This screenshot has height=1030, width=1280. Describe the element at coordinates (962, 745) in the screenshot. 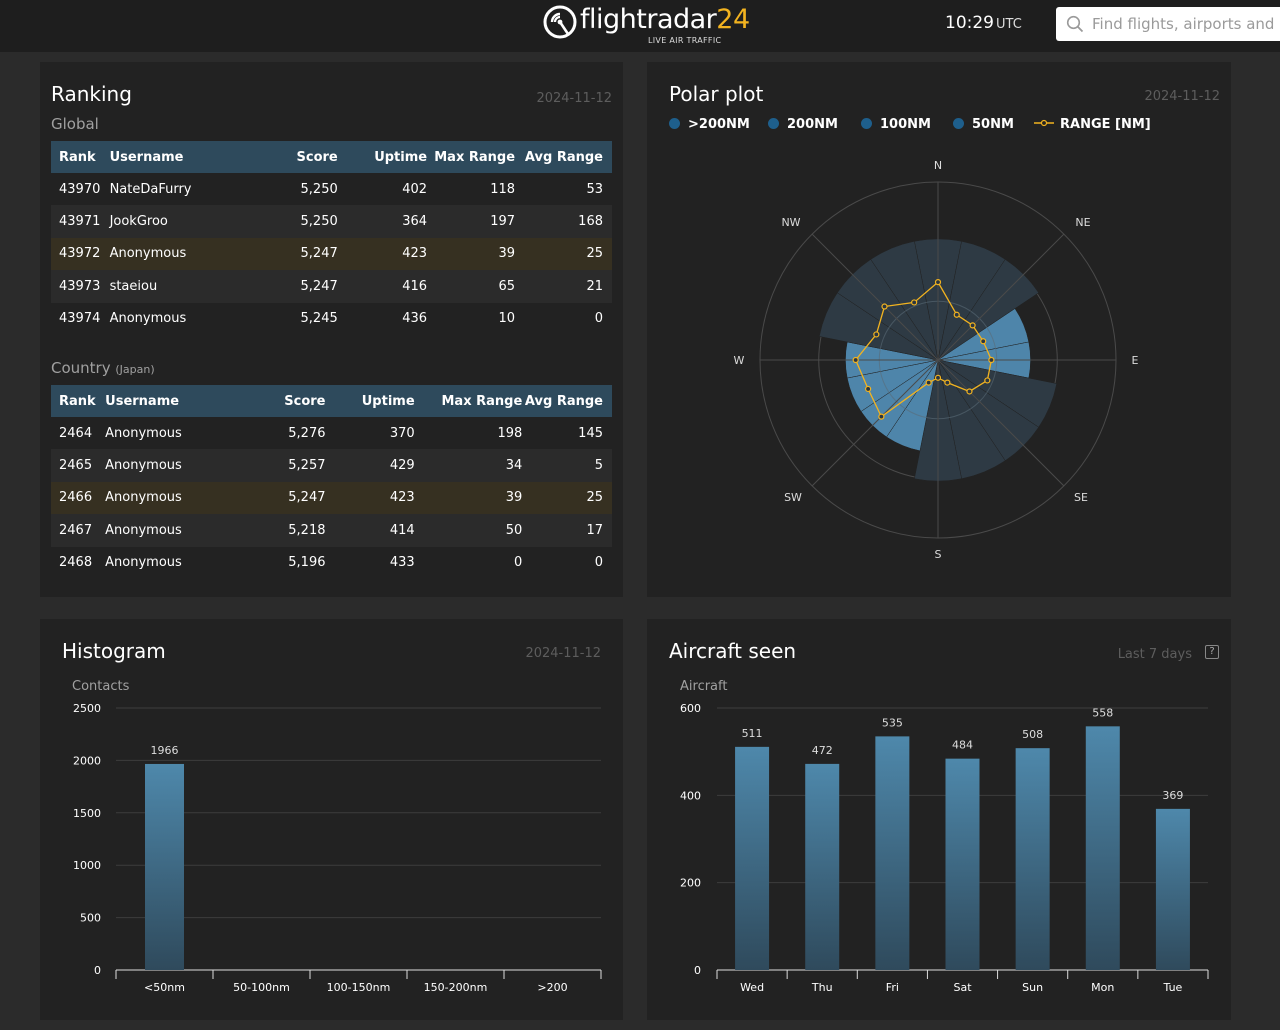

I see `bar-data-label: 484` at that location.